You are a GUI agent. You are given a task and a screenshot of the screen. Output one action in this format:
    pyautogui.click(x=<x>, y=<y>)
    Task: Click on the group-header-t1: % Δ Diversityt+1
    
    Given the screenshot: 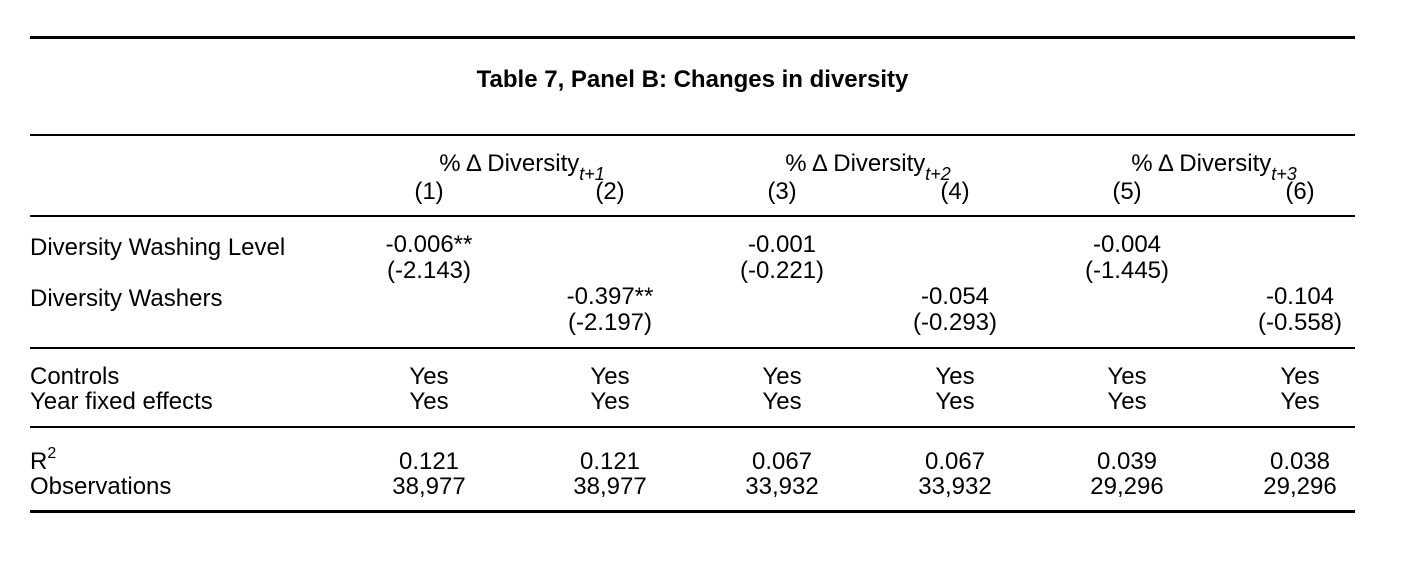 What is the action you would take?
    pyautogui.click(x=522, y=167)
    